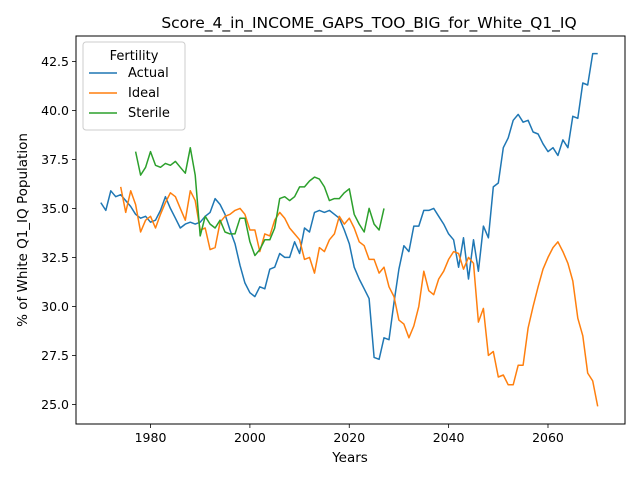 Image resolution: width=640 pixels, height=480 pixels. What do you see at coordinates (151, 437) in the screenshot?
I see `x-tick-label: 1980` at bounding box center [151, 437].